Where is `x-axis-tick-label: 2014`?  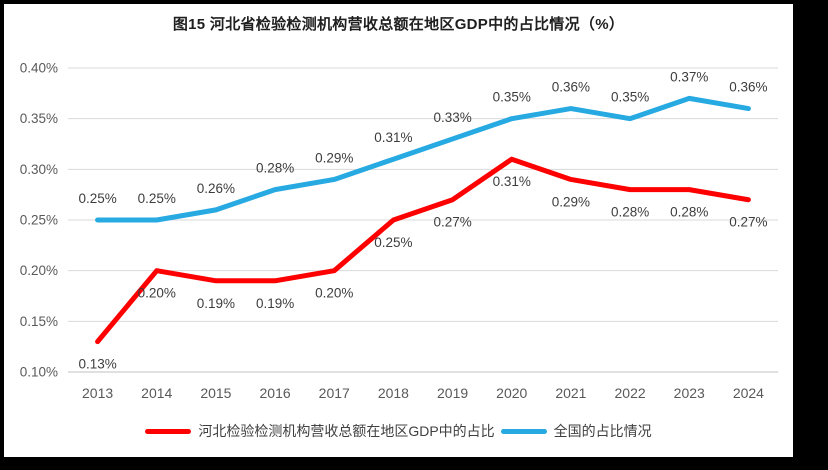
x-axis-tick-label: 2014 is located at coordinates (156, 393).